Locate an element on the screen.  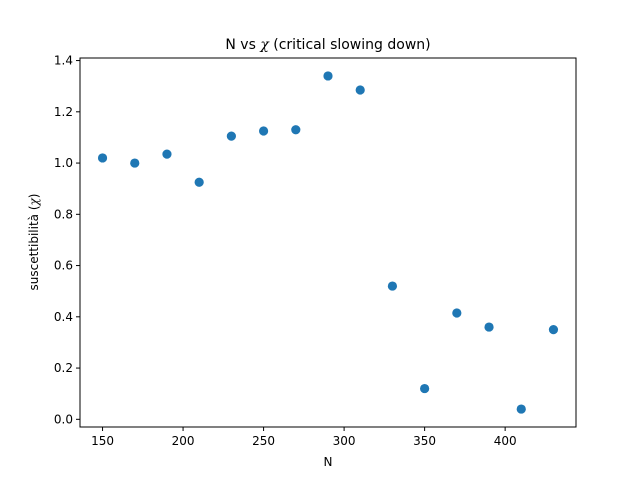
title-chi-symbol: χ is located at coordinates (264, 45).